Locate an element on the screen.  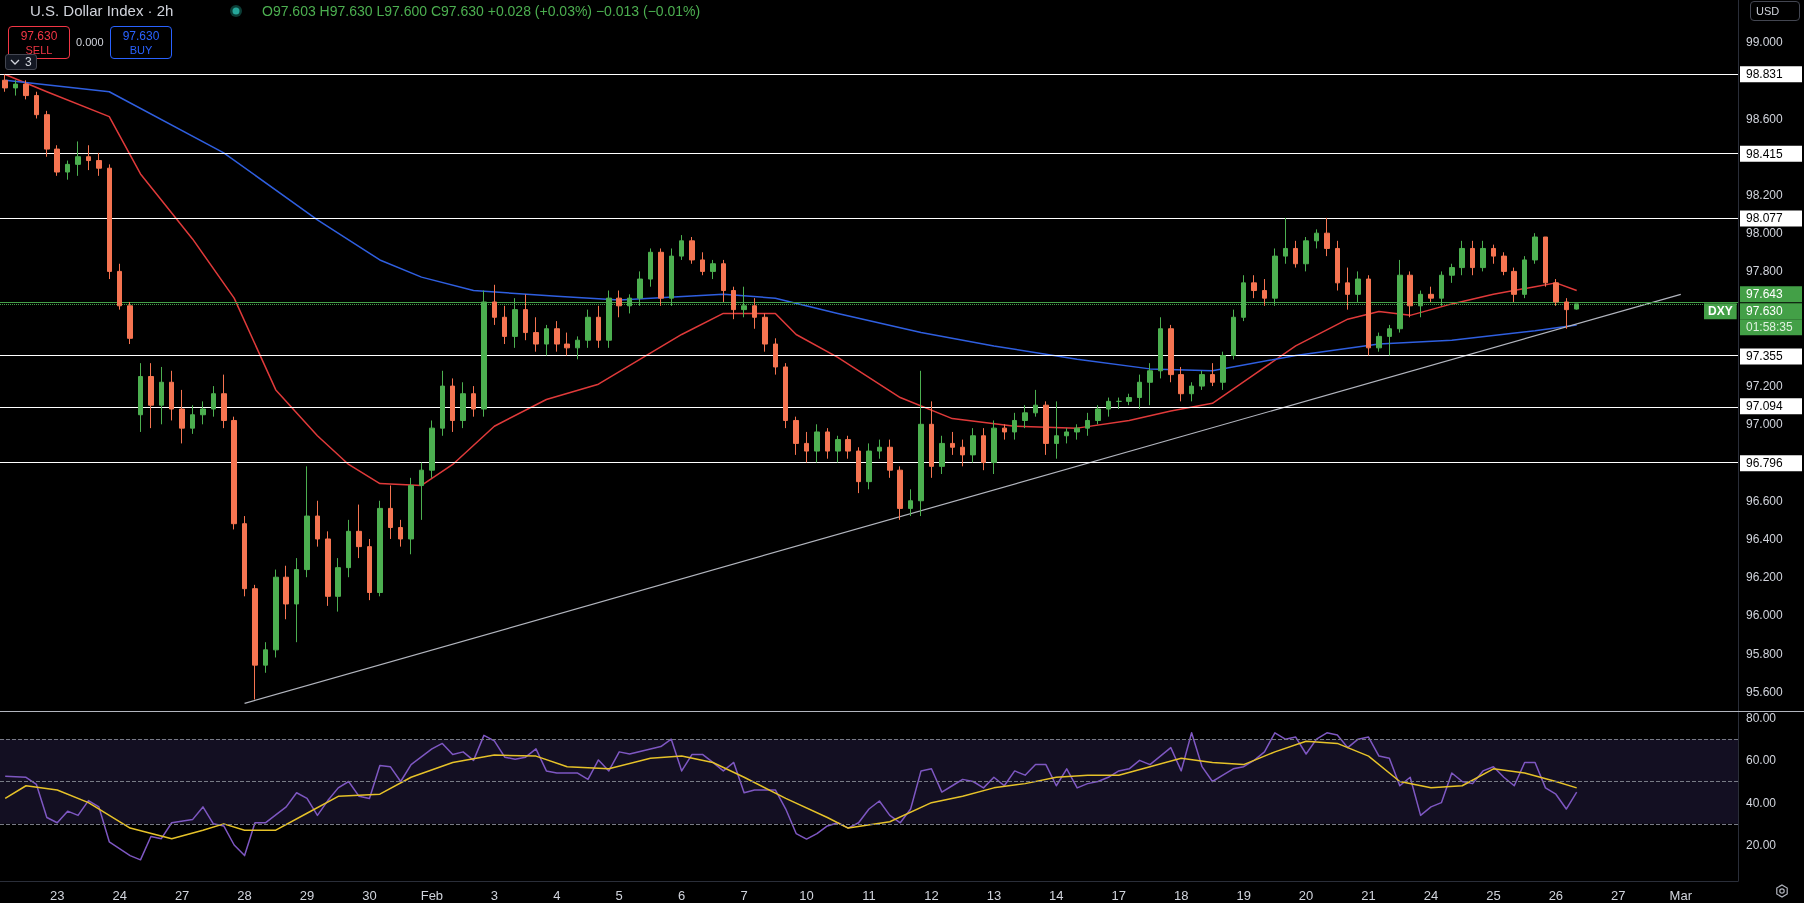
x-tick-label: 21 is located at coordinates (1368, 895).